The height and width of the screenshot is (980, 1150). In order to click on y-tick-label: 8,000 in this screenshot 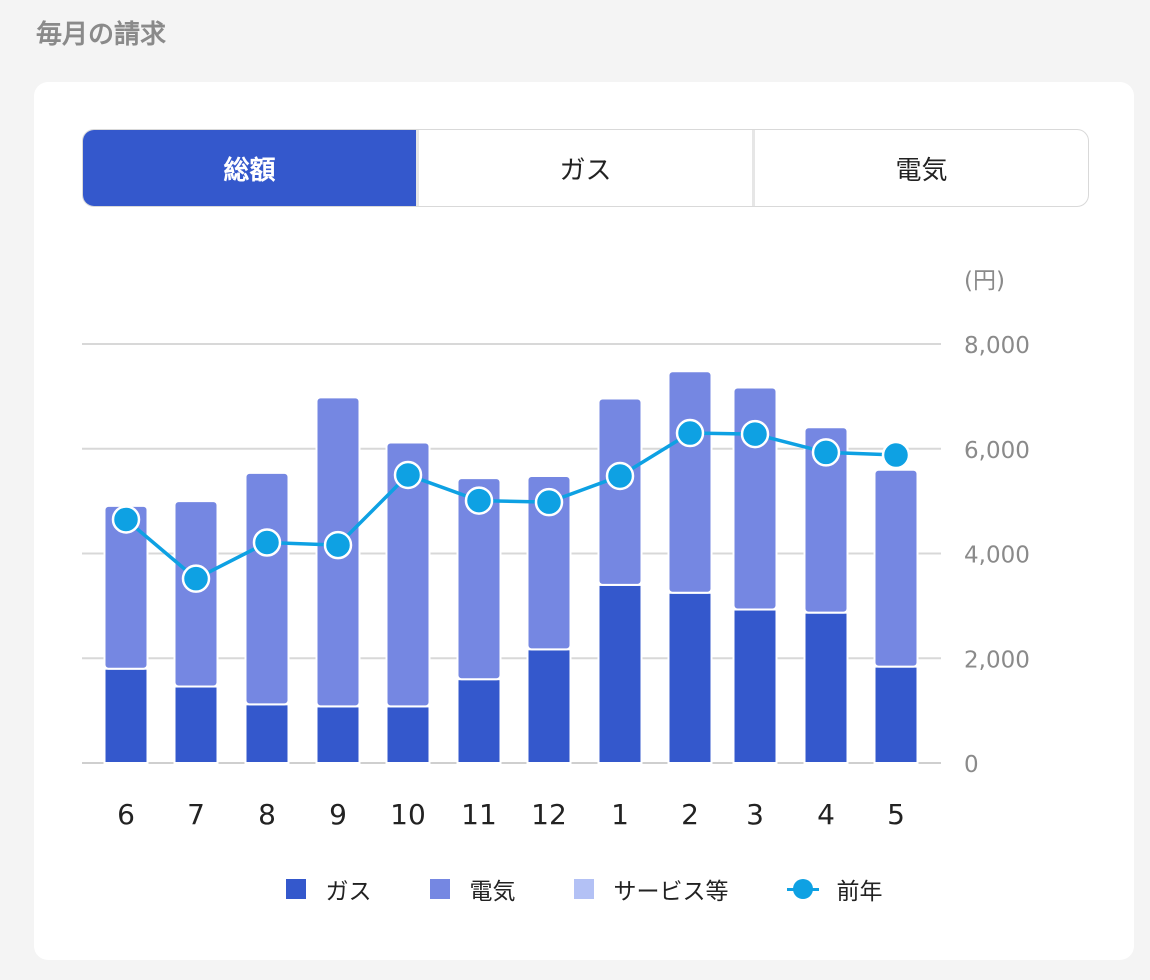, I will do `click(997, 346)`.